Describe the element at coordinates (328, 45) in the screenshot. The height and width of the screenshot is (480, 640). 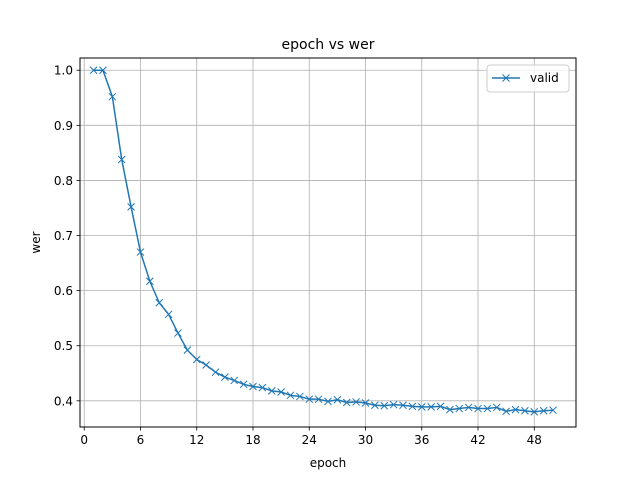
I see `chart-title: epoch vs wer` at that location.